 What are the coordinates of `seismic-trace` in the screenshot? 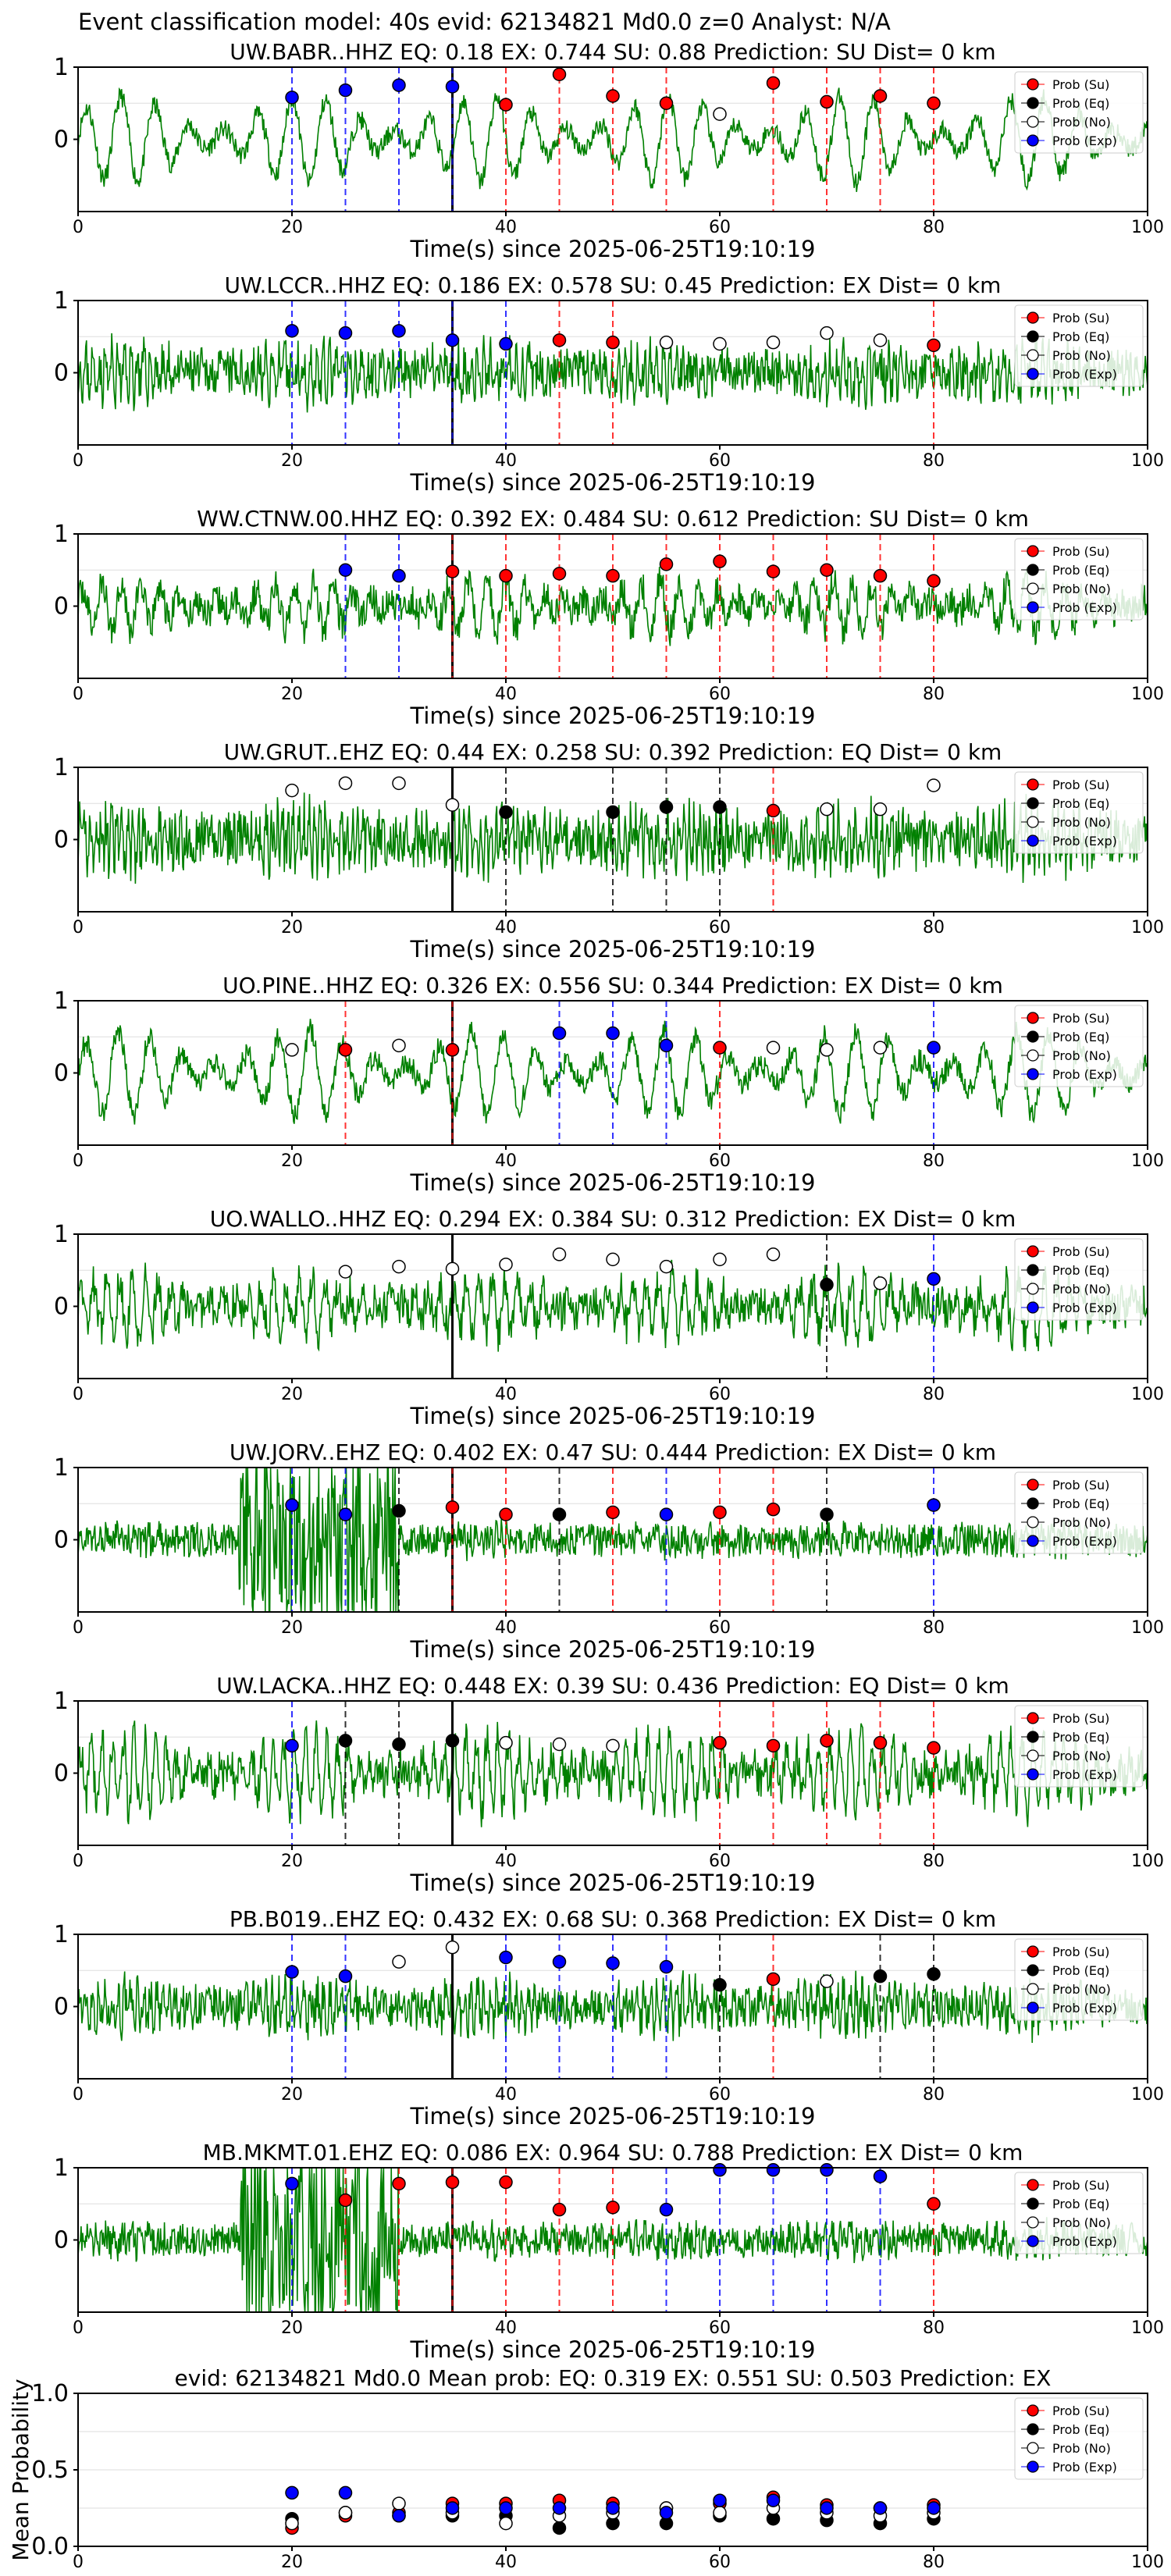 It's located at (612, 1305).